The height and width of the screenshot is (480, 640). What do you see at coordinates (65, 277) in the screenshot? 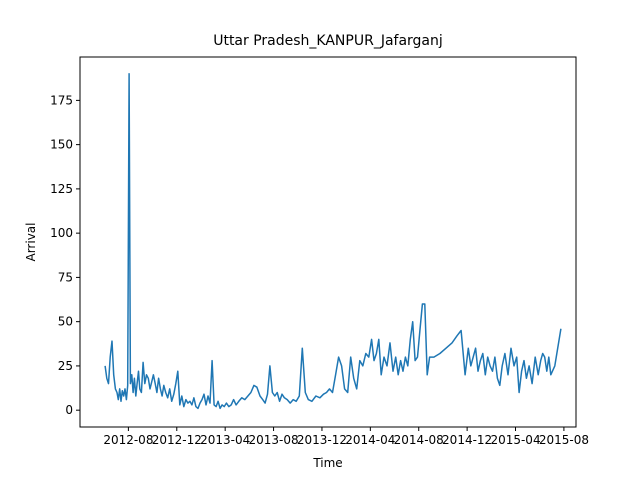
I see `y-tick-label: 75` at bounding box center [65, 277].